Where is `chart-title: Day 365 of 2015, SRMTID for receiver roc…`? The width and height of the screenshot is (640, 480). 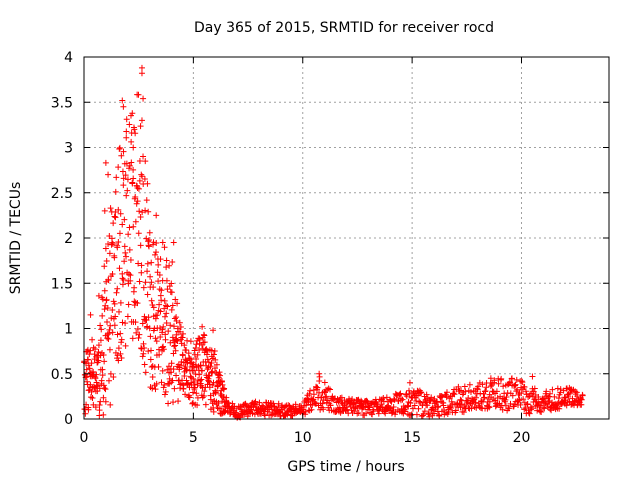 chart-title: Day 365 of 2015, SRMTID for receiver roc… is located at coordinates (344, 28).